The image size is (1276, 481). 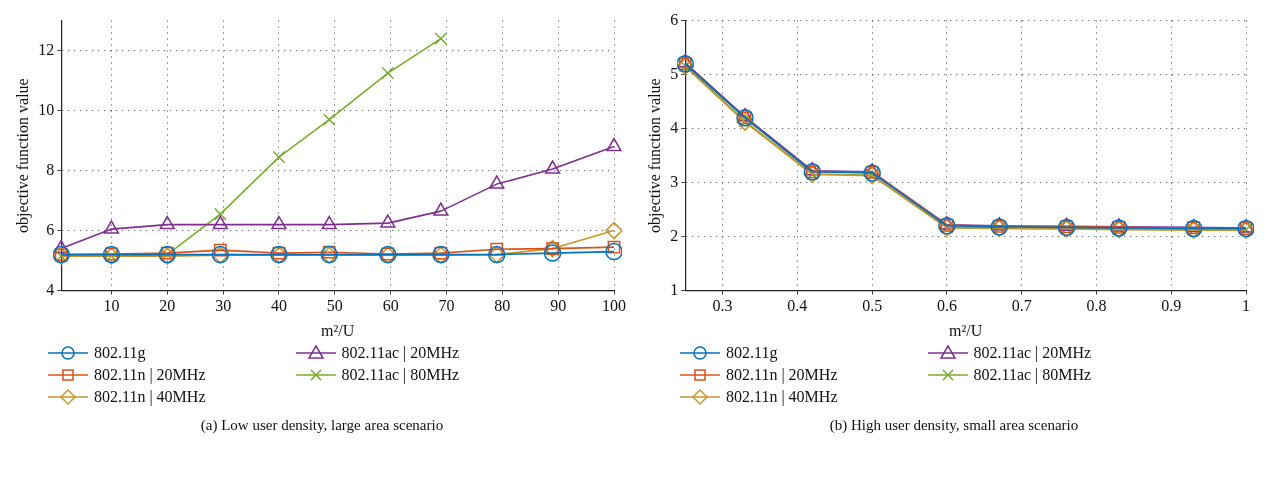 What do you see at coordinates (872, 306) in the screenshot?
I see `x-tick-label: 0.5` at bounding box center [872, 306].